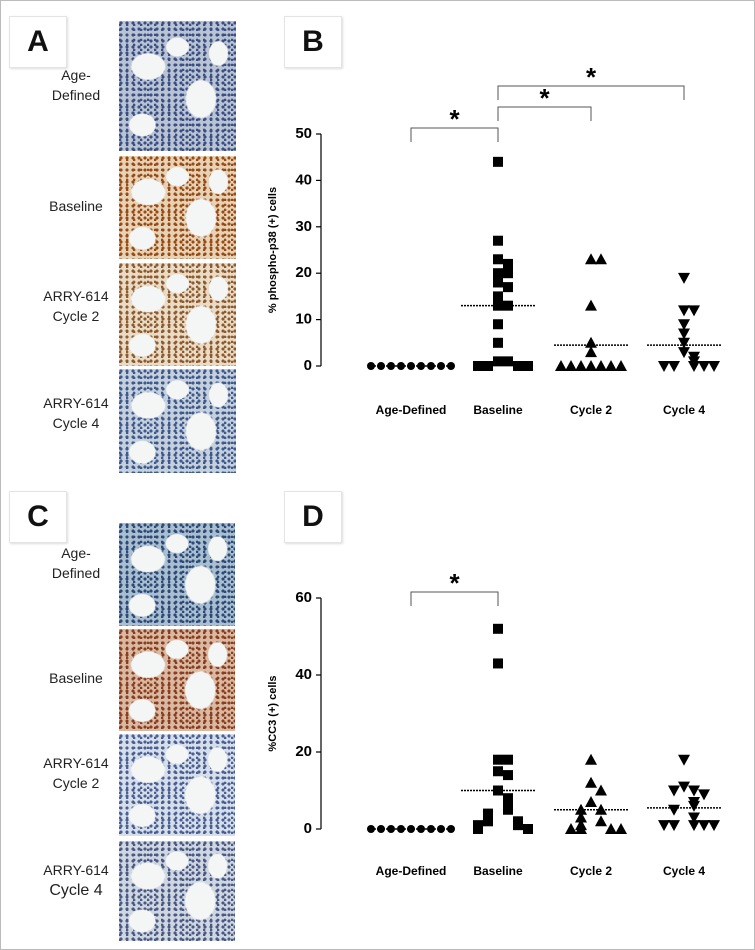 Image resolution: width=755 pixels, height=950 pixels. Describe the element at coordinates (273, 713) in the screenshot. I see `y-axis-label: %CC3 (+) cells` at that location.